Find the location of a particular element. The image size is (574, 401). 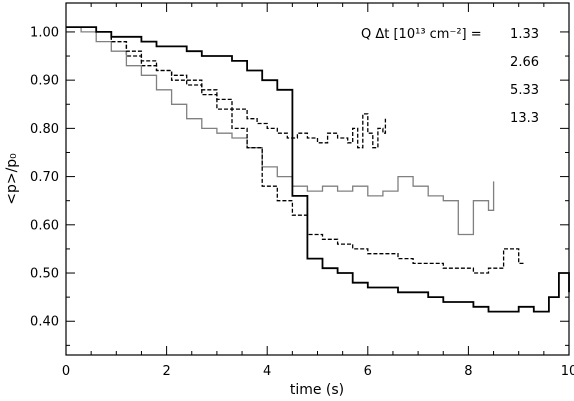

x-tick-label: 0 is located at coordinates (66, 371).